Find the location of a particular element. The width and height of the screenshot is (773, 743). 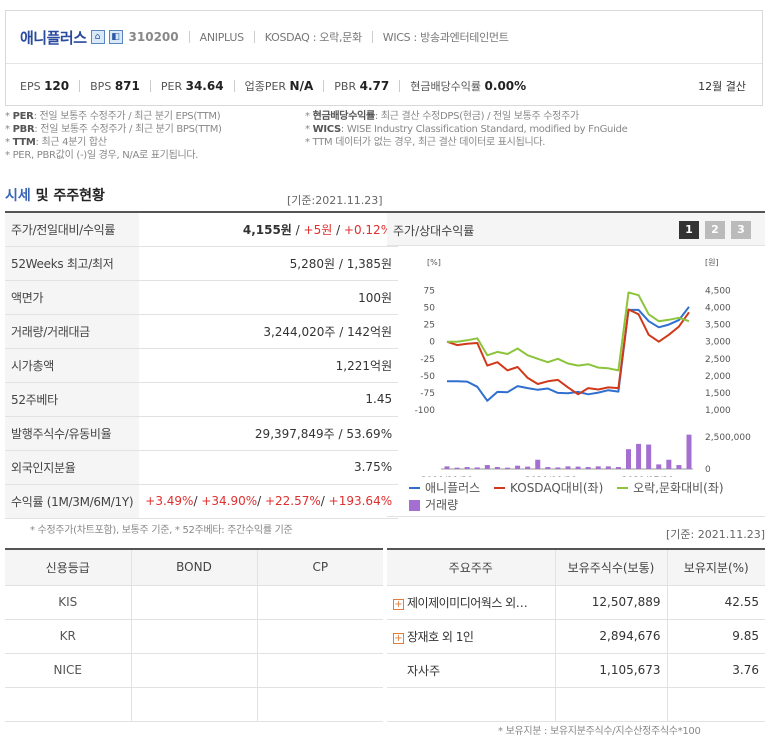

y-left-tick: 0 is located at coordinates (432, 343).